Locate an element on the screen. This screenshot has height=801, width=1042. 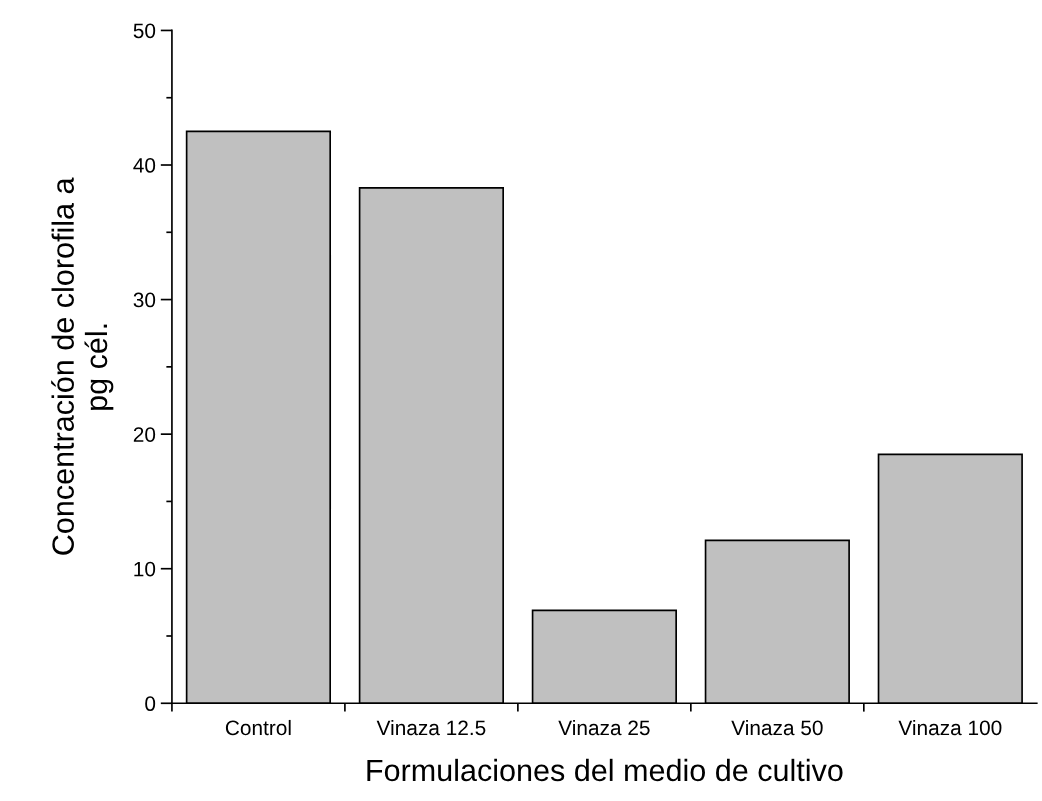
x-tick-label: Vinaza 50 is located at coordinates (777, 727).